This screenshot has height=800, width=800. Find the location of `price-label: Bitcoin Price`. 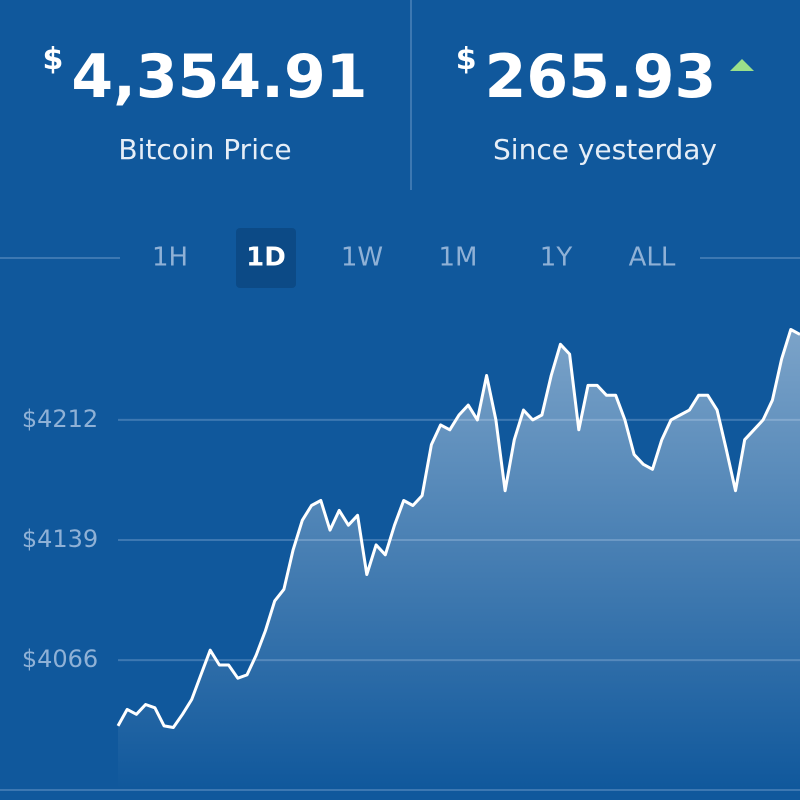

price-label: Bitcoin Price is located at coordinates (205, 149).